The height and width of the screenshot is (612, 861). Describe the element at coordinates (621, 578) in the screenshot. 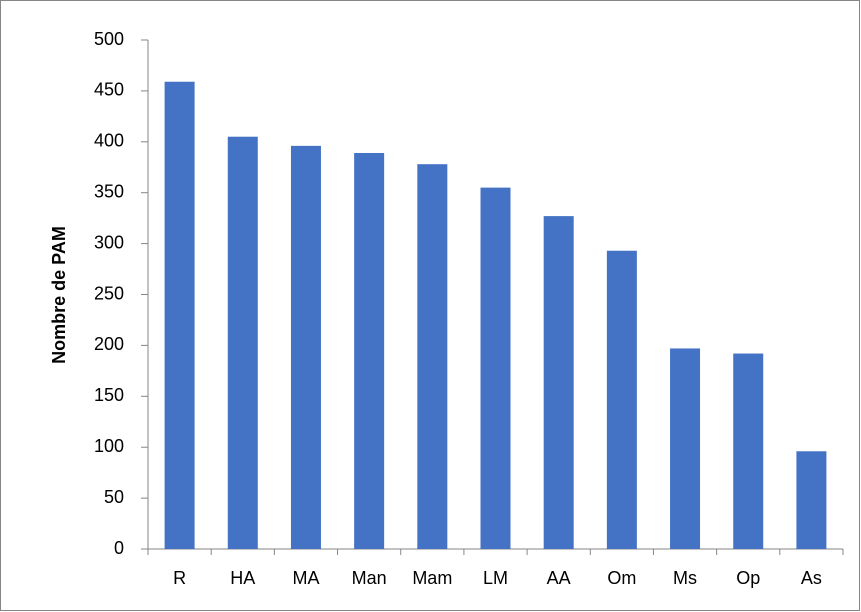

I see `x-tick-label: Om` at that location.